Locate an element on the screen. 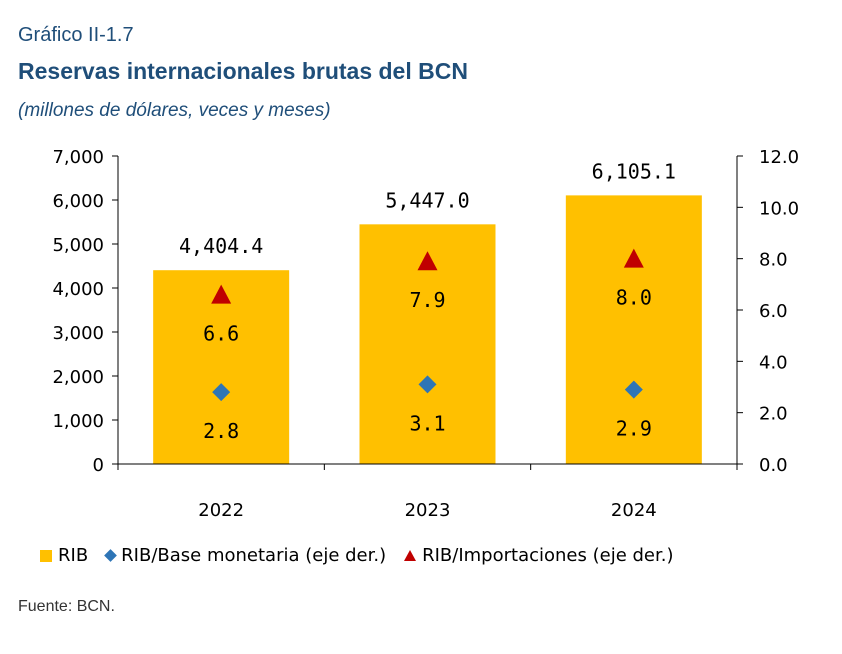 The image size is (842, 654). legend-triangle-icon is located at coordinates (410, 555).